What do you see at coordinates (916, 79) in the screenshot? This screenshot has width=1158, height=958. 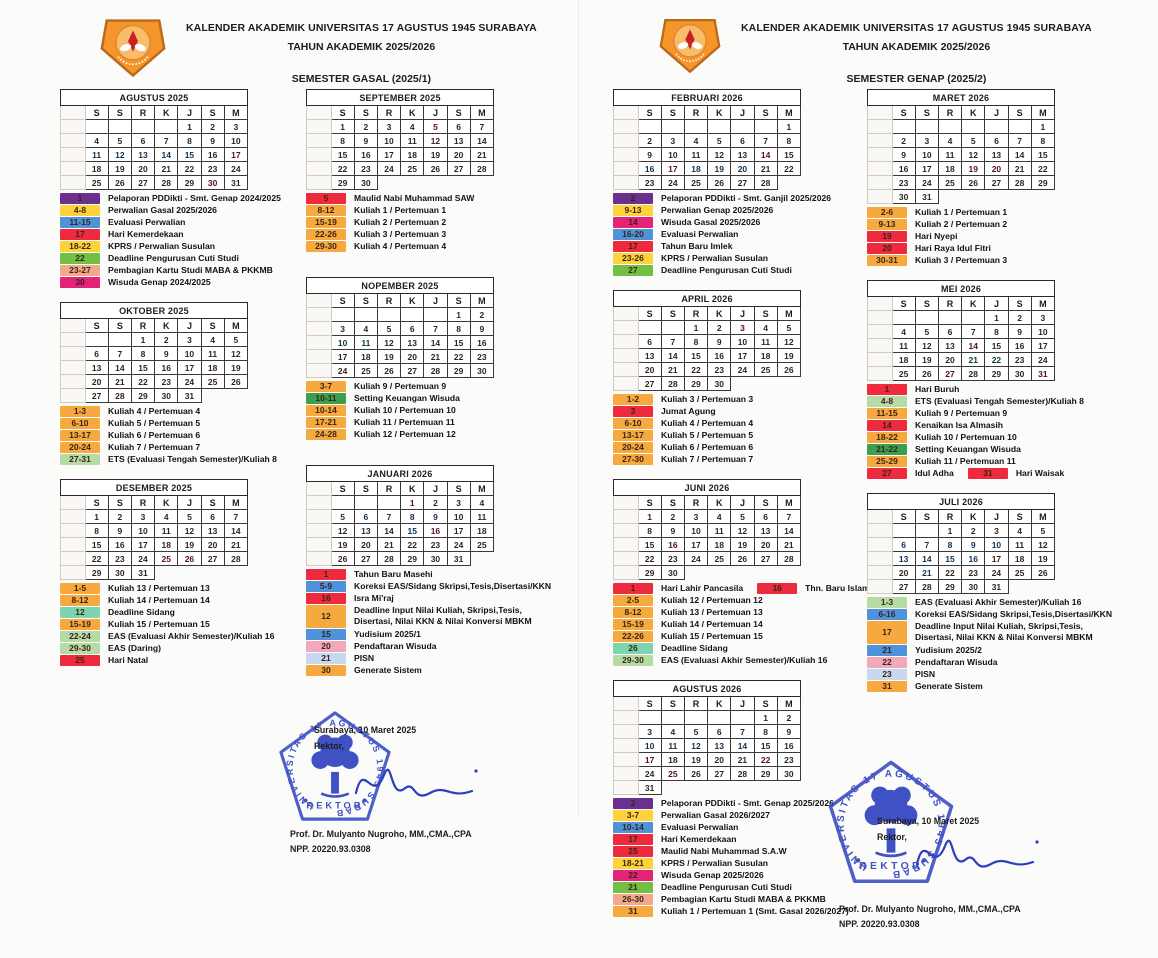 I see `semester-title: SEMESTER GENAP (2025/2)` at bounding box center [916, 79].